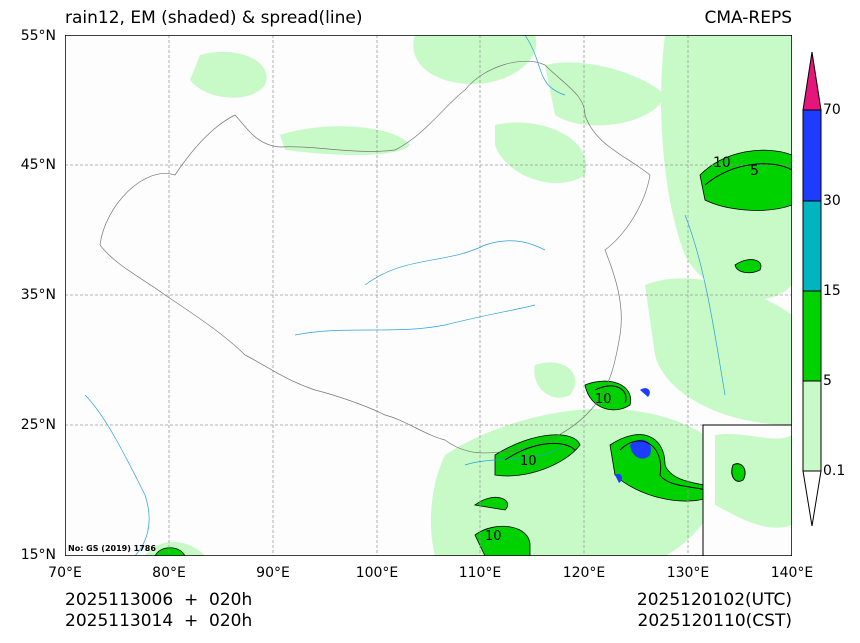 This screenshot has width=860, height=643. What do you see at coordinates (748, 18) in the screenshot?
I see `model-name: CMA-REPS` at bounding box center [748, 18].